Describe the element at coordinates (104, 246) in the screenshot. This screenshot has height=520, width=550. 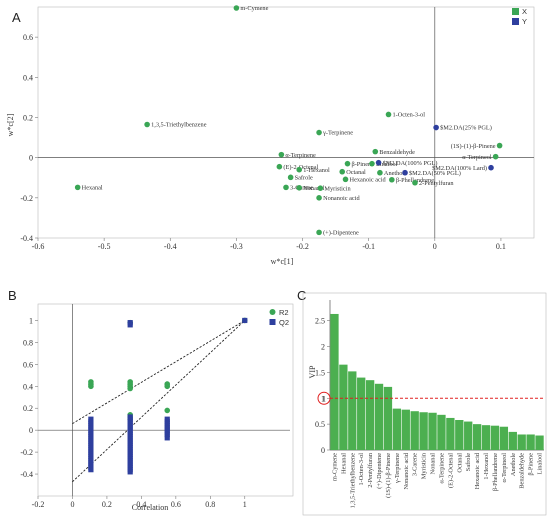
I see `panel-a-x-tick-label: -0.5` at that location.